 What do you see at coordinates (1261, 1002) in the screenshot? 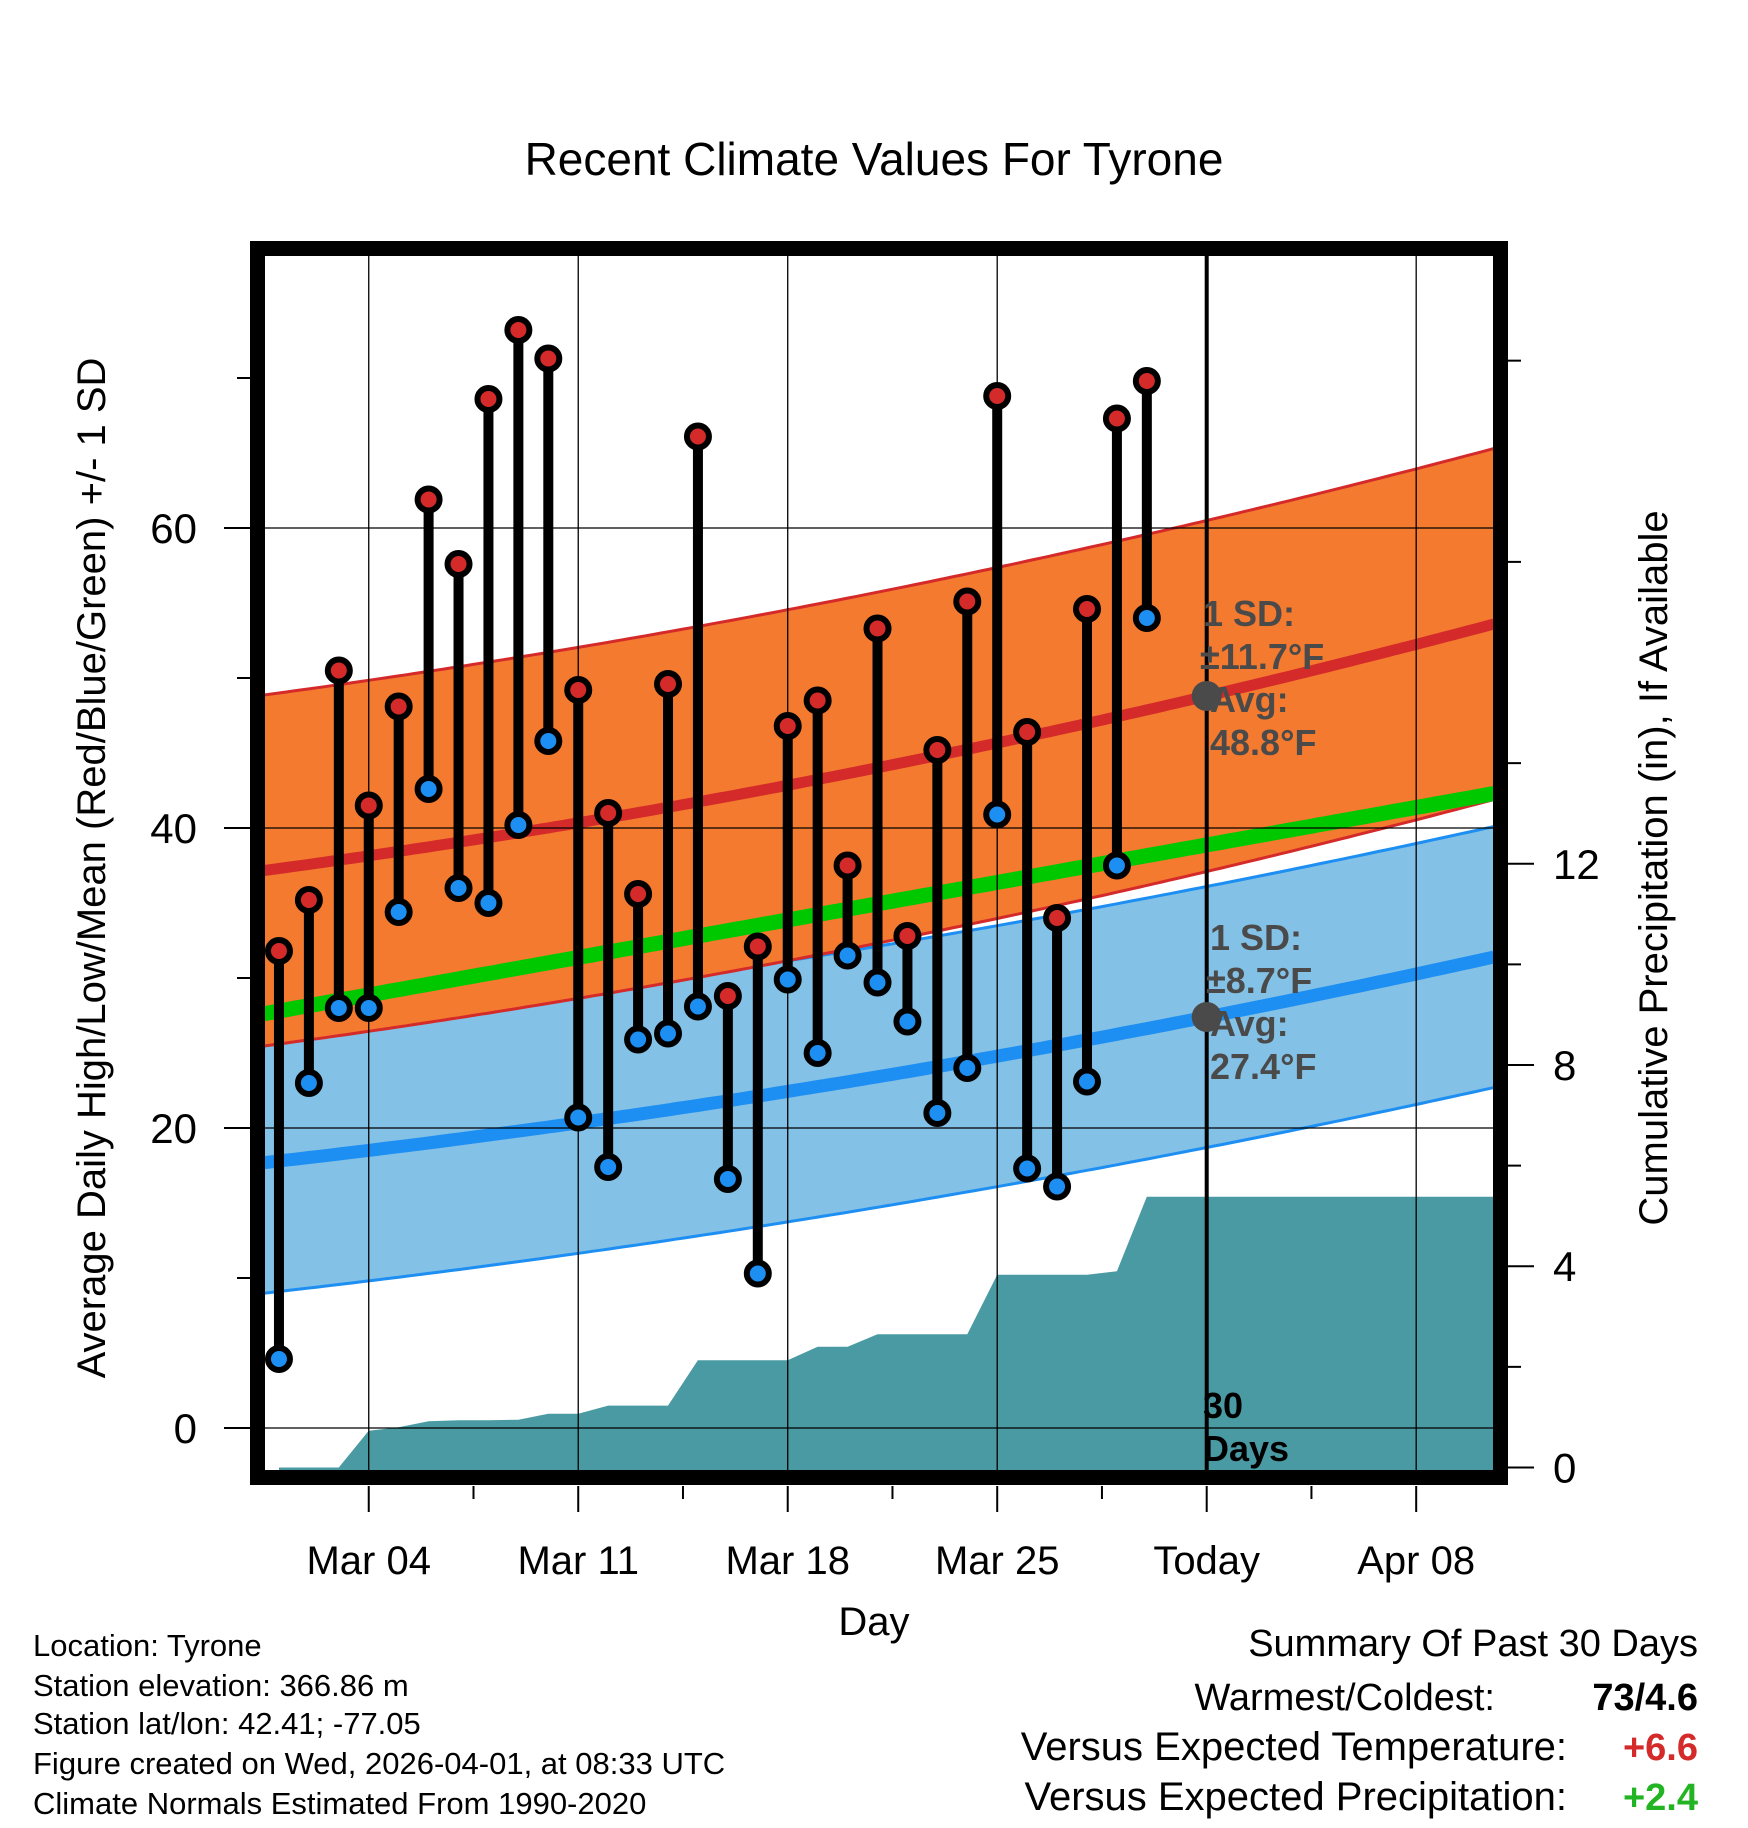
I see `normal-low-annotation: 1 SD: ±8.7°F Avg: 27.4°F` at bounding box center [1261, 1002].